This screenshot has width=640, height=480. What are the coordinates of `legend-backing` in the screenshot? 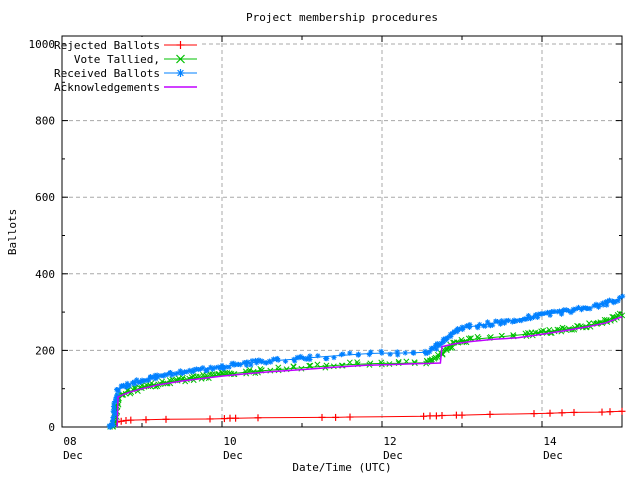 It's located at (133, 66).